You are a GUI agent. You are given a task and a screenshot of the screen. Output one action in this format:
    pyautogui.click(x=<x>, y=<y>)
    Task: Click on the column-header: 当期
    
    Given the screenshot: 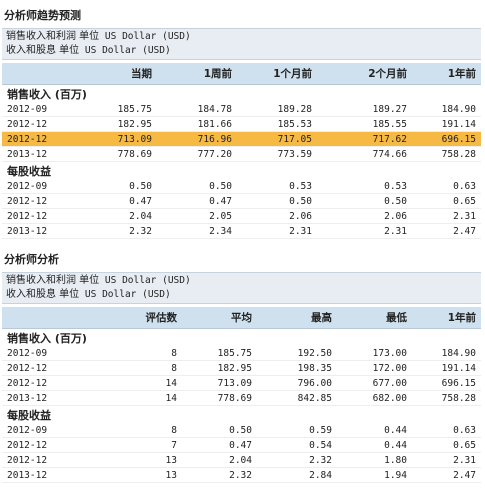 What is the action you would take?
    pyautogui.click(x=119, y=74)
    